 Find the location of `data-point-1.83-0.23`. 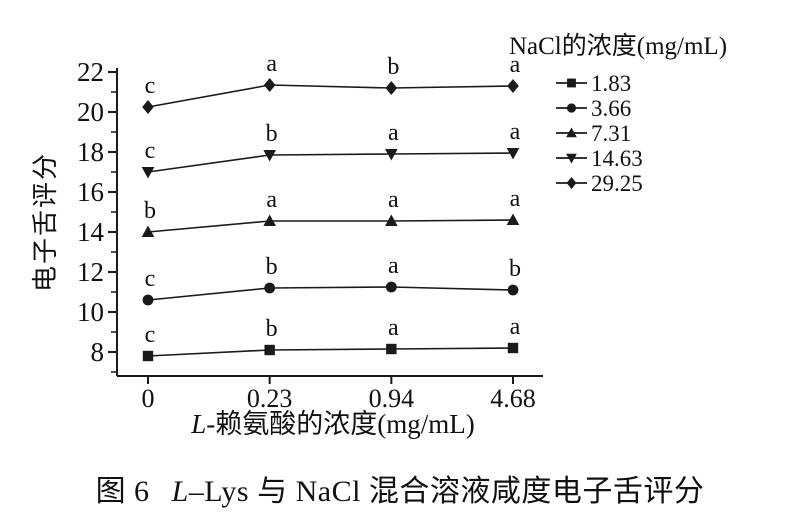

data-point-1.83-0.23 is located at coordinates (269, 350).